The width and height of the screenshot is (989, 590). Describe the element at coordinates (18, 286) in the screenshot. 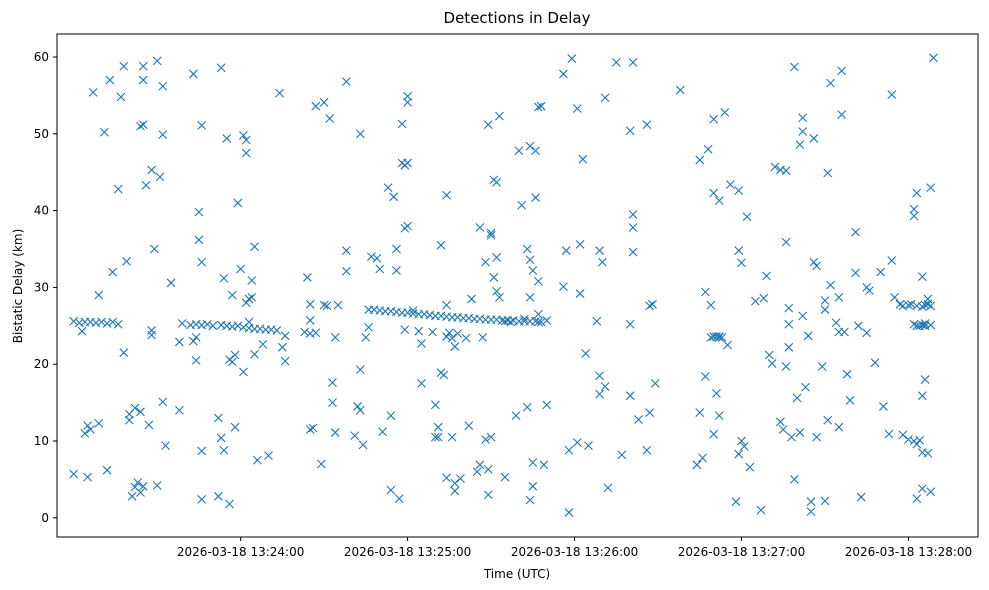

I see `y-axis-label: Bistatic Delay (km)` at that location.